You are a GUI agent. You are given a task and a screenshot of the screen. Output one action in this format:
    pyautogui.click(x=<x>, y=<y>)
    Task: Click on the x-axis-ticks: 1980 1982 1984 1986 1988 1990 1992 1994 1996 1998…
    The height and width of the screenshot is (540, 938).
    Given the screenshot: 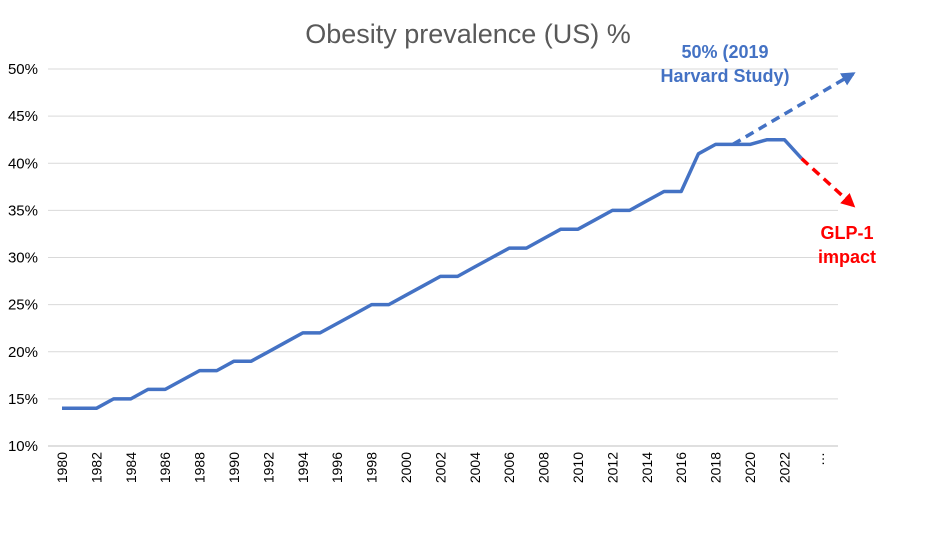 What is the action you would take?
    pyautogui.click(x=440, y=467)
    